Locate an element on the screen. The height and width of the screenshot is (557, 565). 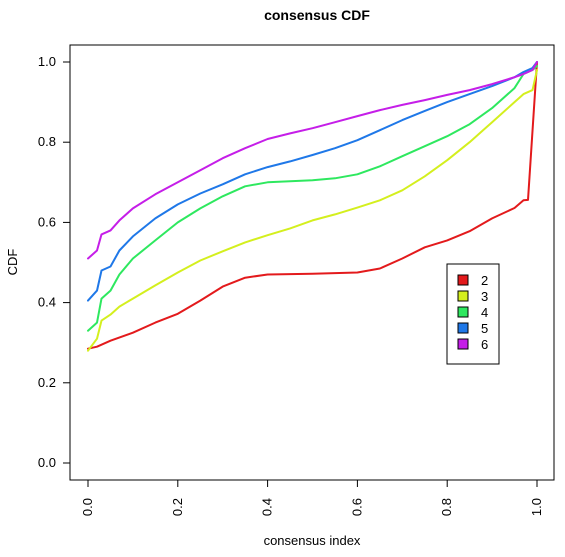
y-axis: 0.0 0.2 0.4 0.6 0.8 1.0 is located at coordinates (54, 262).